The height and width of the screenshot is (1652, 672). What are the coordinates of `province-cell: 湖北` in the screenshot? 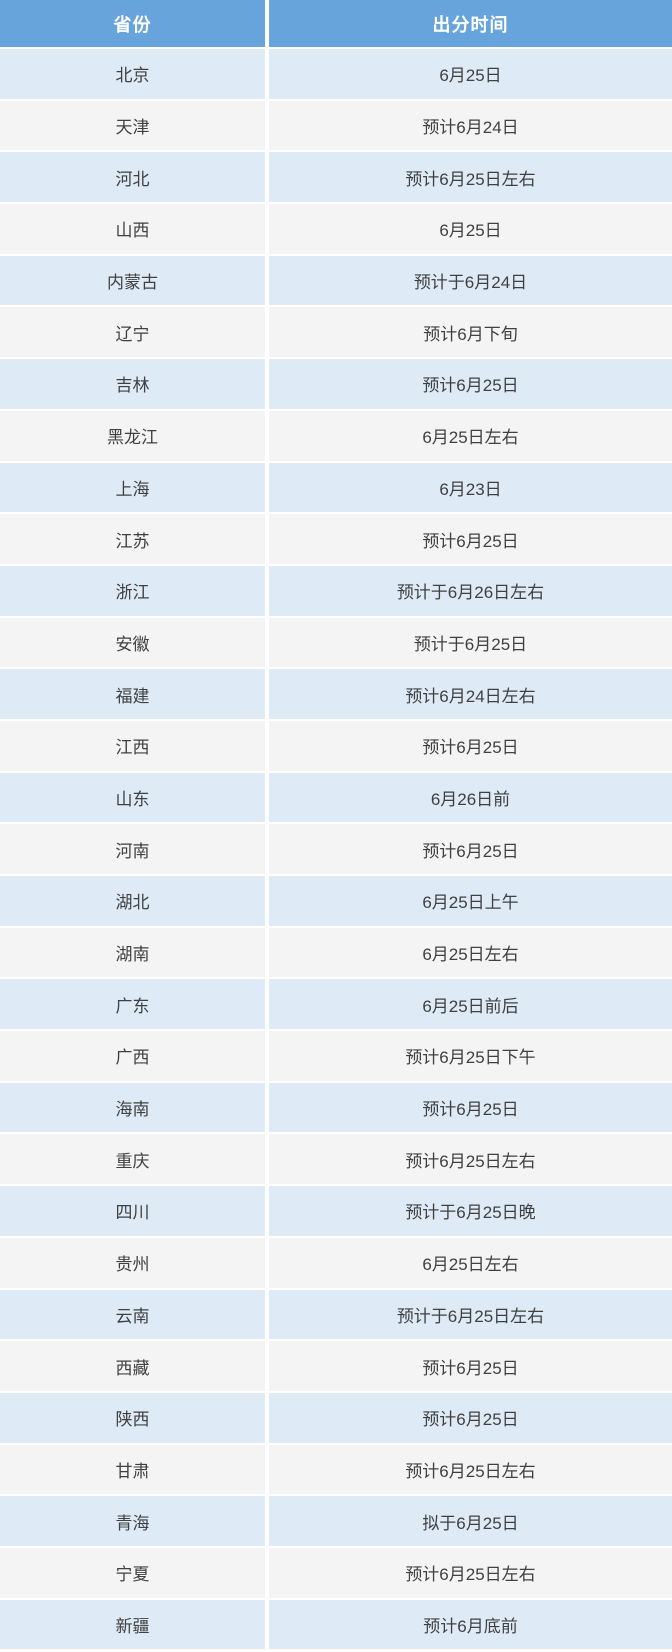 It's located at (133, 900).